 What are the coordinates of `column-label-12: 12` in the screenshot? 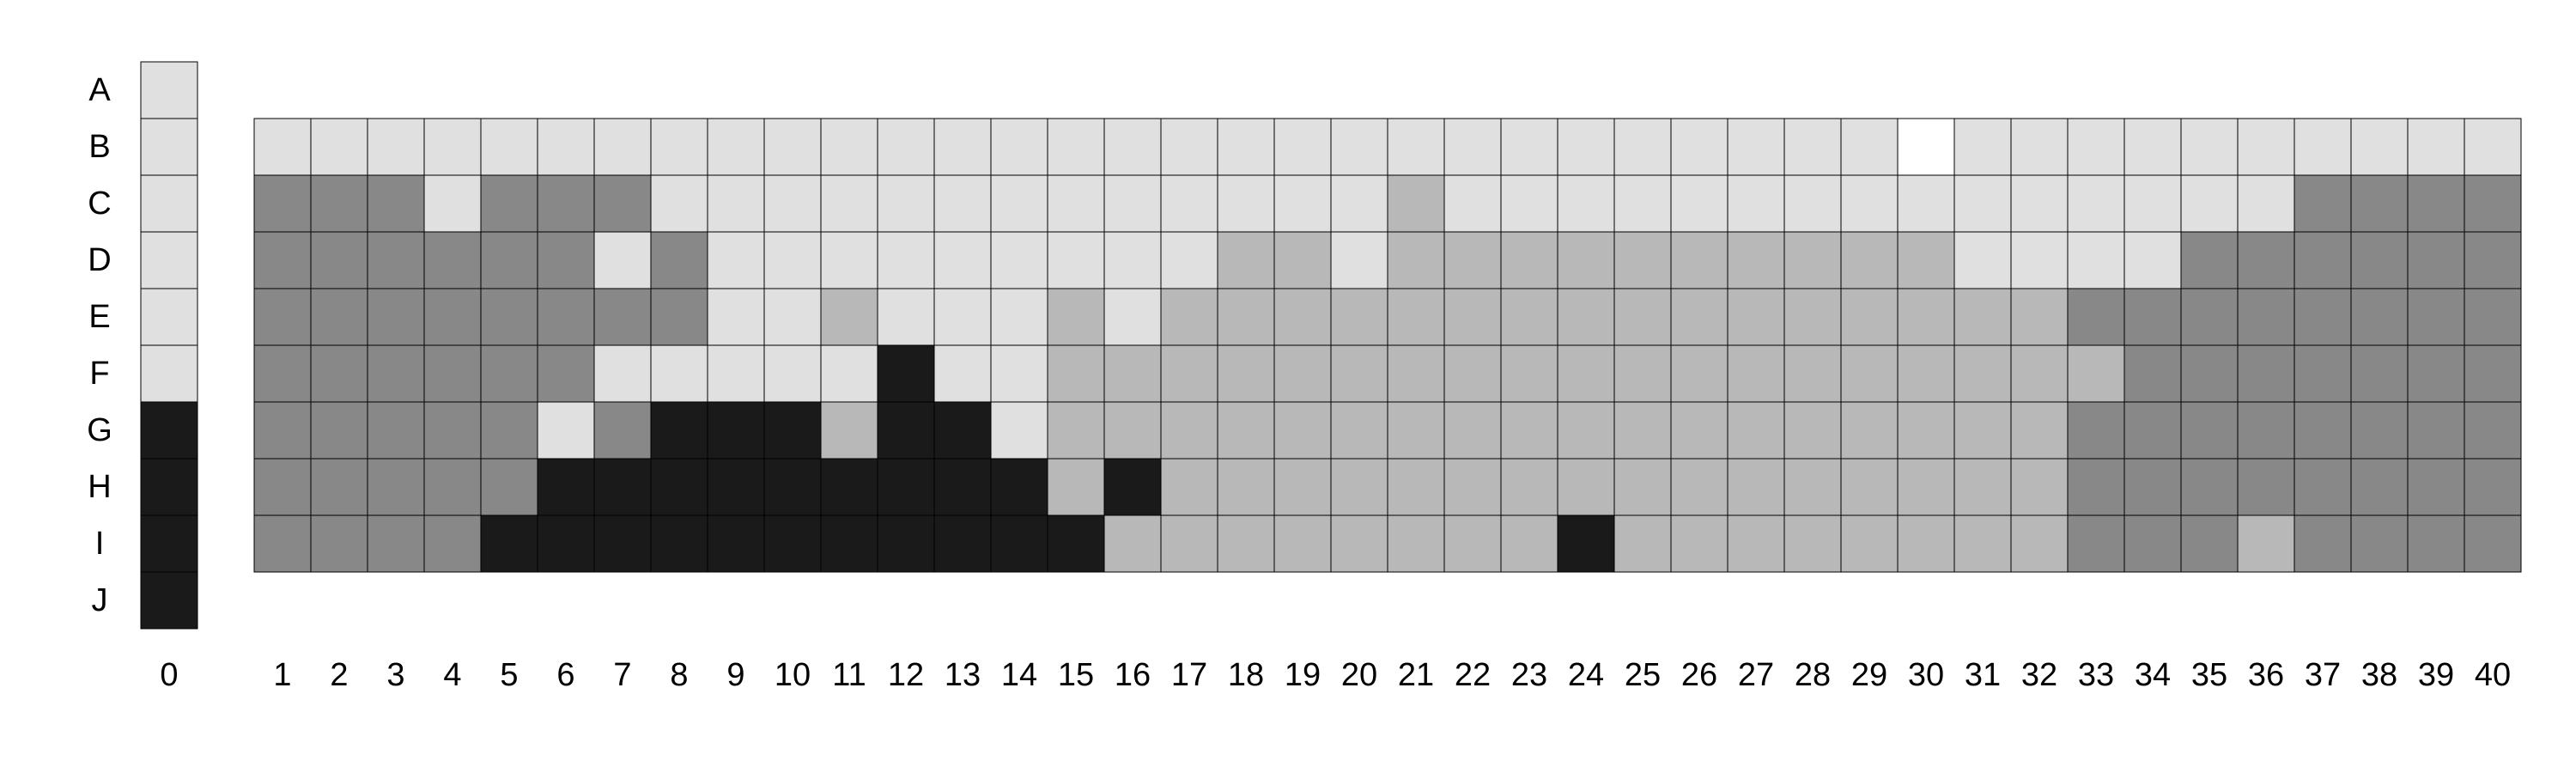 It's located at (906, 675).